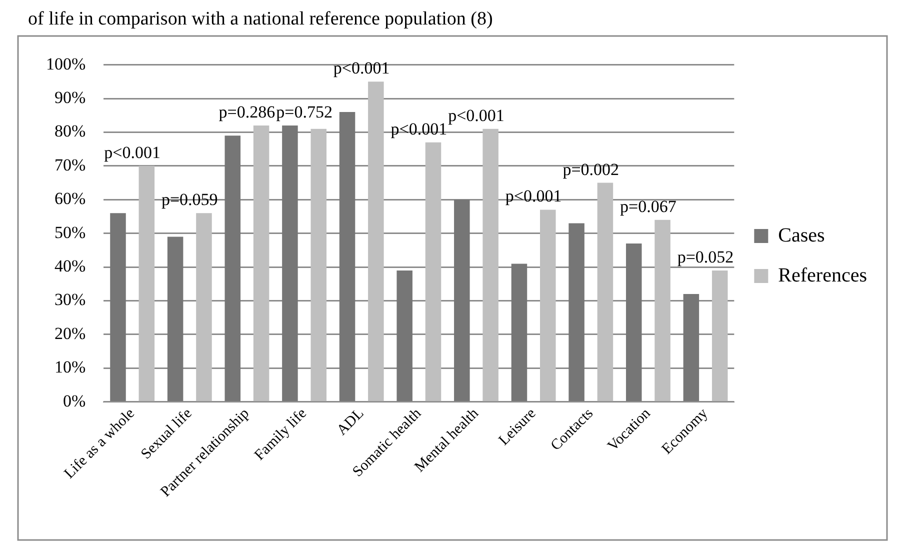 Image resolution: width=905 pixels, height=552 pixels. What do you see at coordinates (304, 112) in the screenshot?
I see `annotation: p=0.752` at bounding box center [304, 112].